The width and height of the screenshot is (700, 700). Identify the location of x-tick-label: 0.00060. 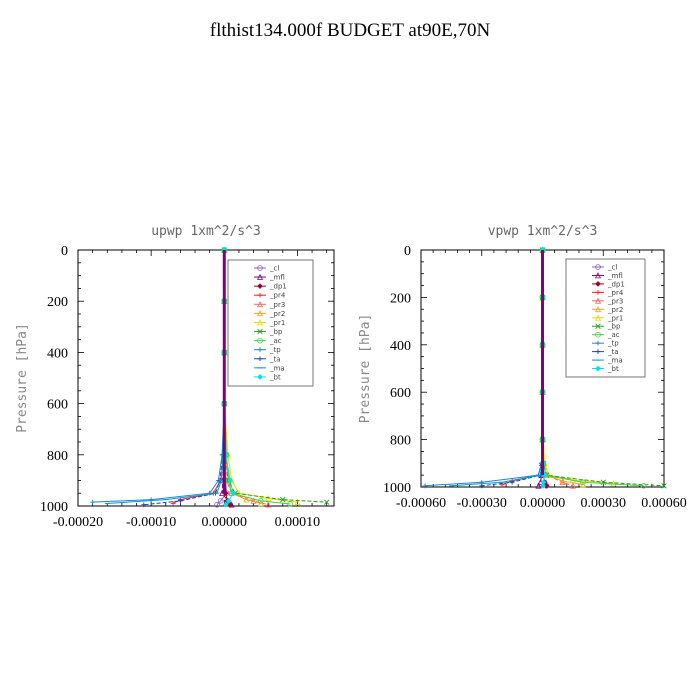
(664, 503).